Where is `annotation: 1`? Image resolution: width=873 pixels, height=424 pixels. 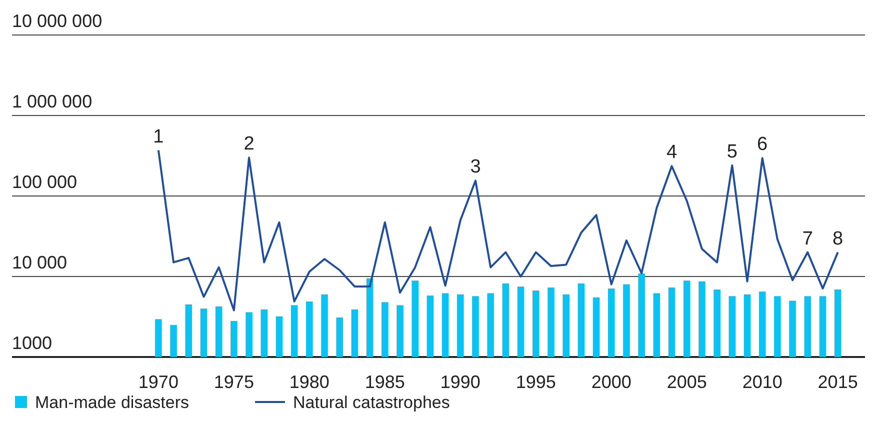 annotation: 1 is located at coordinates (158, 137).